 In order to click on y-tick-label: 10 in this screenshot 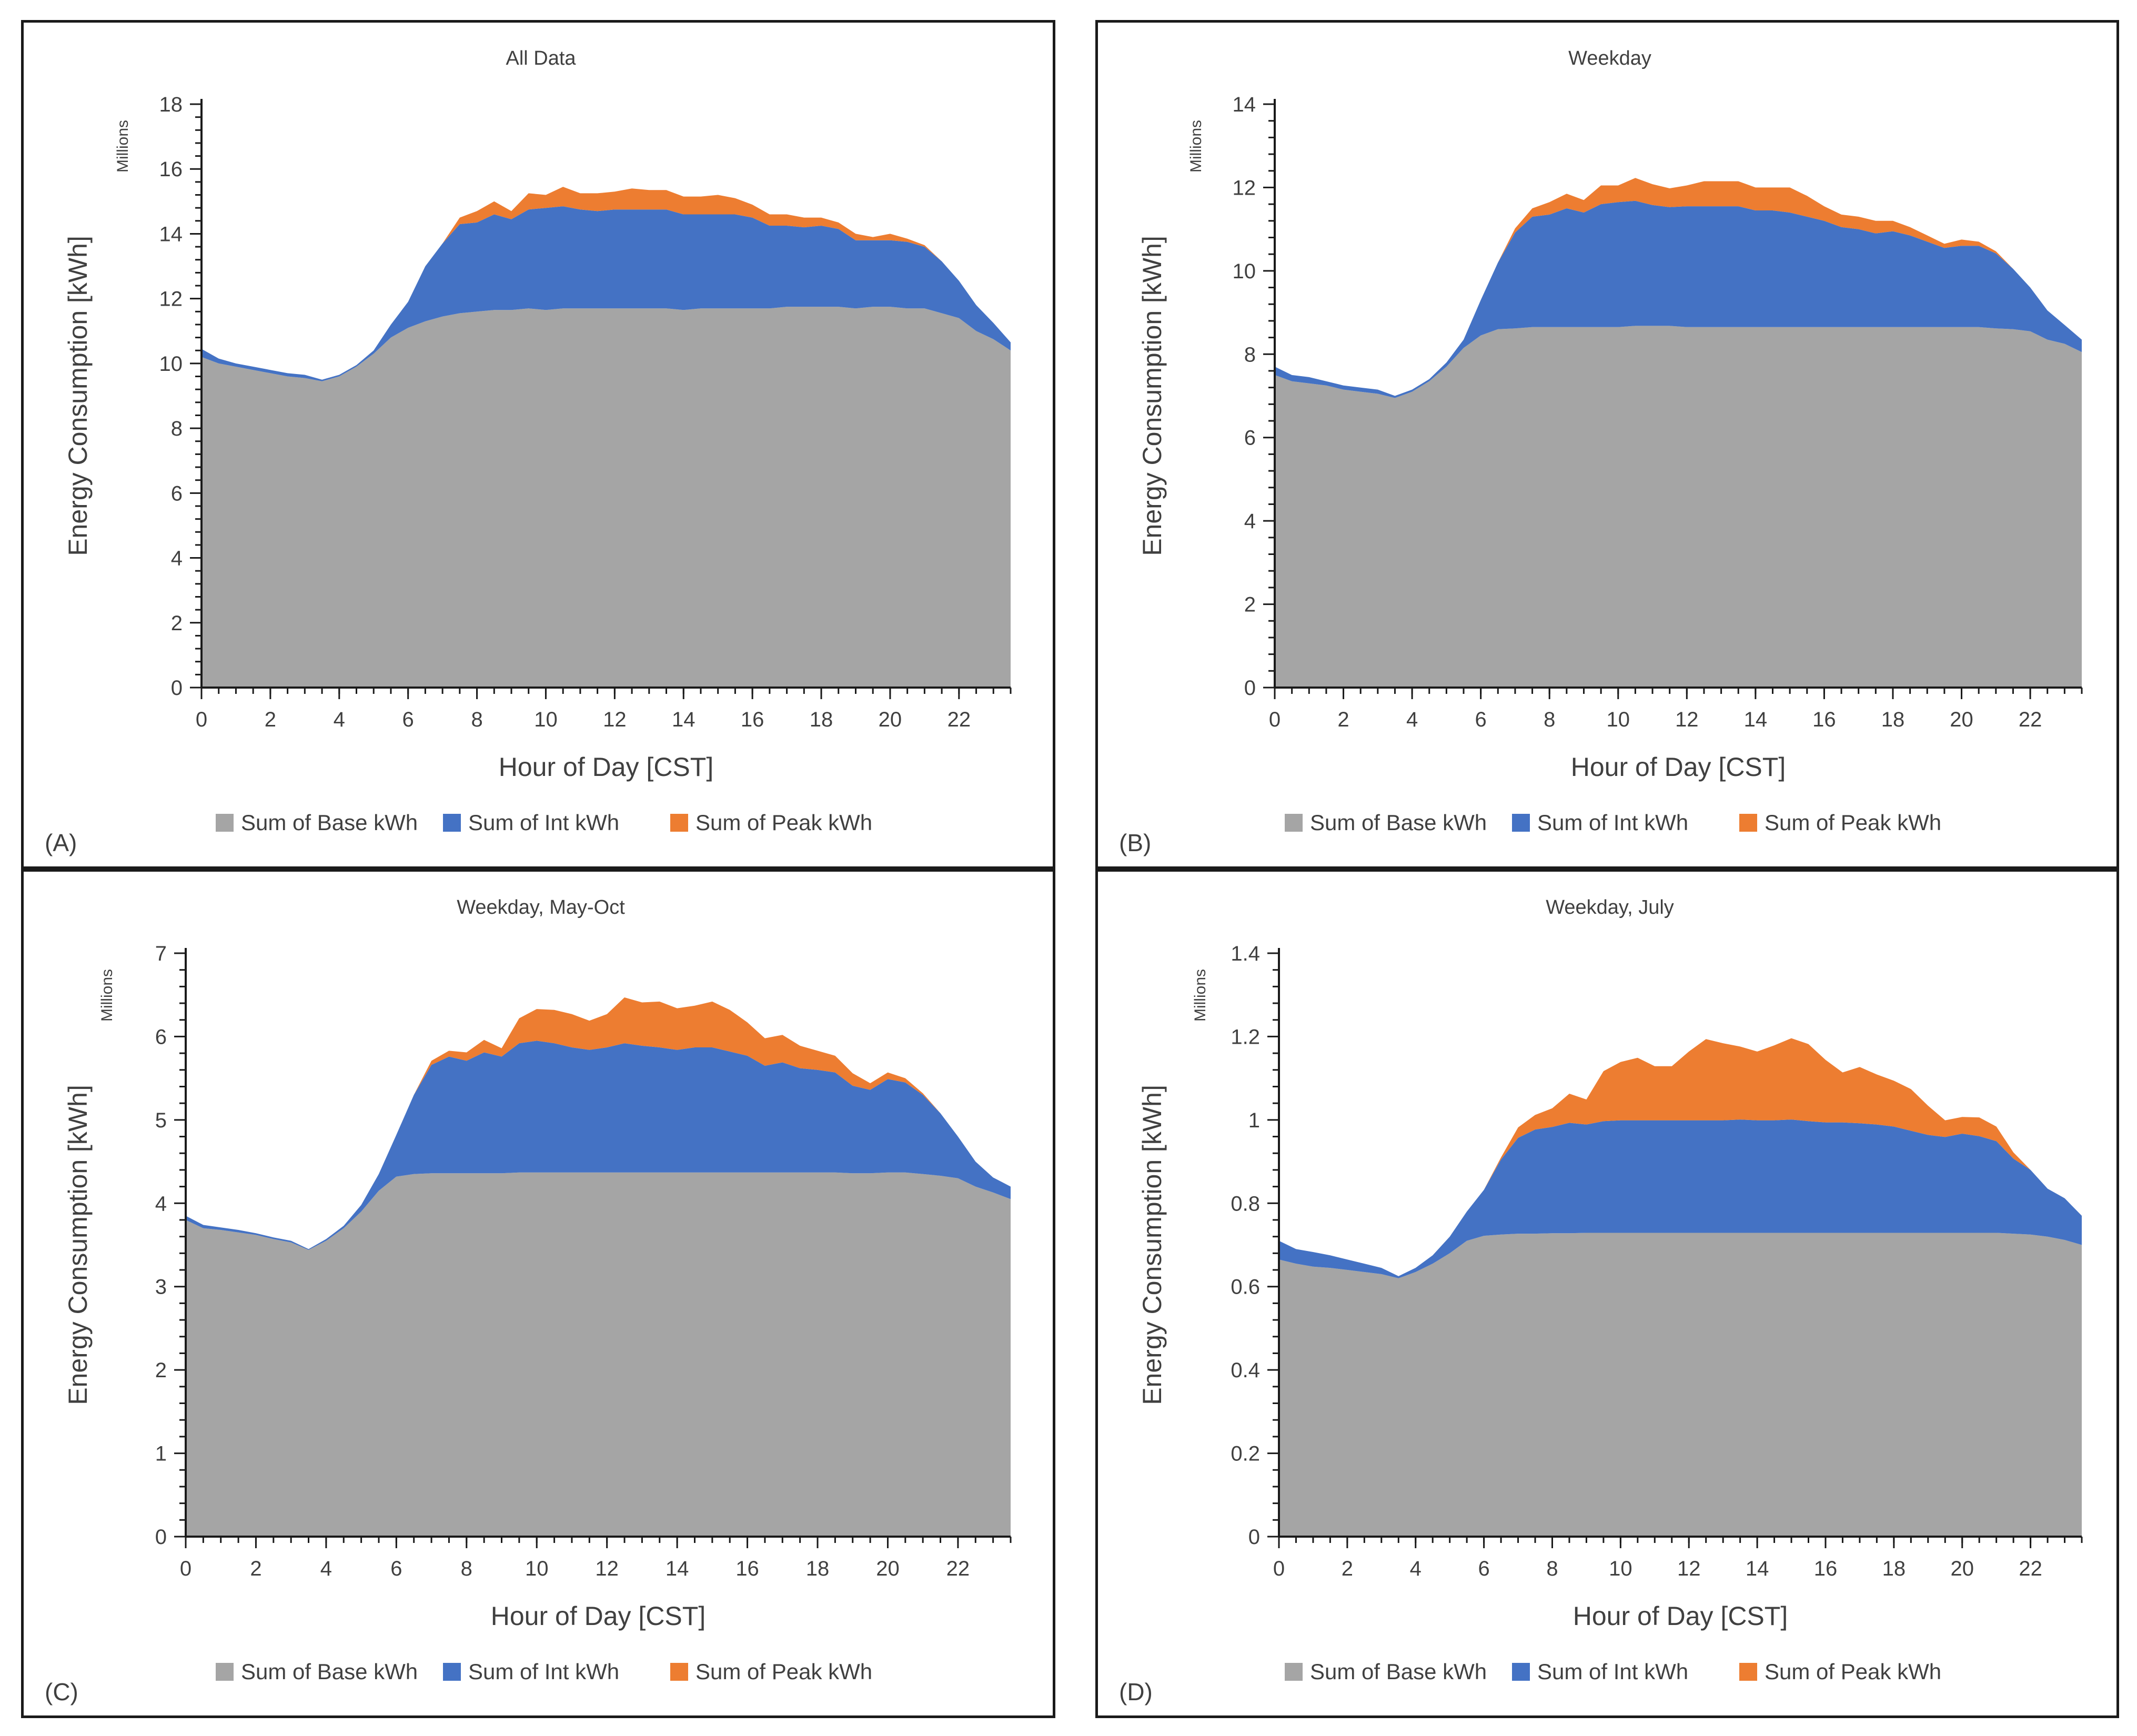, I will do `click(171, 364)`.